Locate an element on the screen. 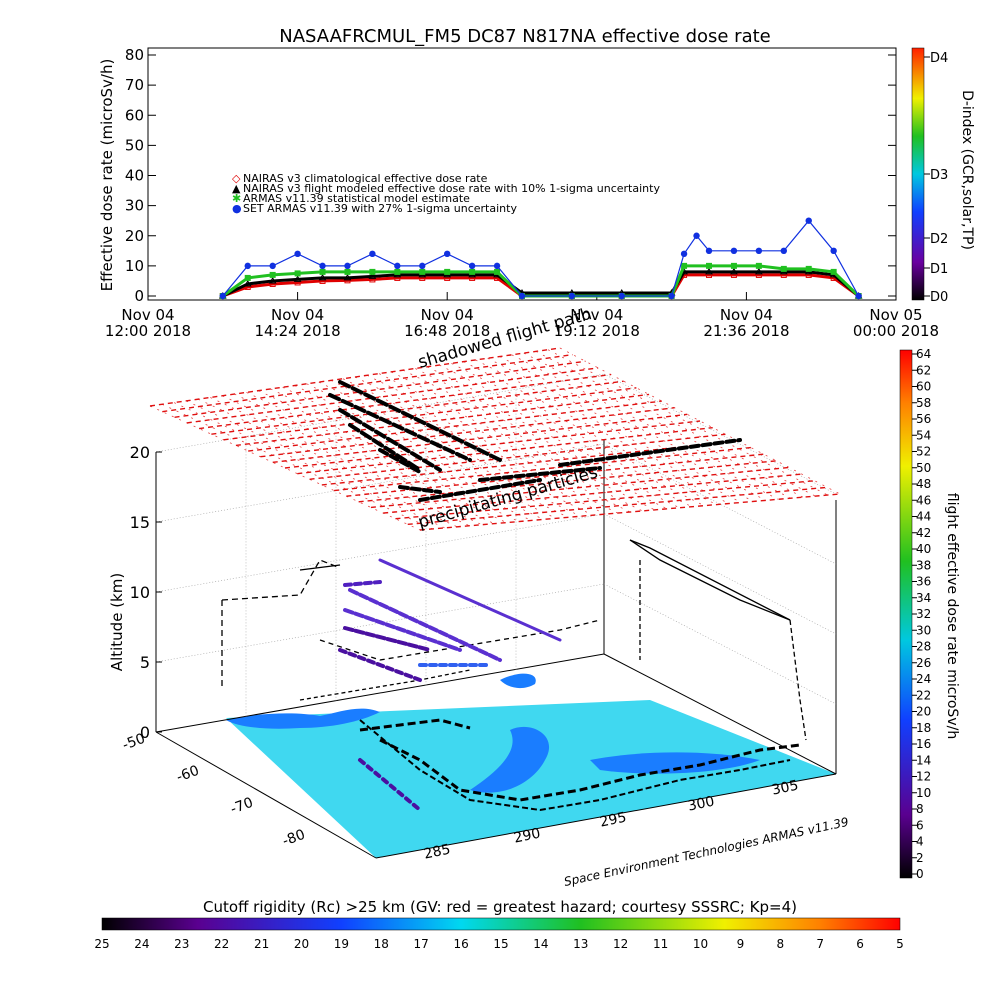 The image size is (1000, 1000). bottom-tick-label: 21 is located at coordinates (261, 944).